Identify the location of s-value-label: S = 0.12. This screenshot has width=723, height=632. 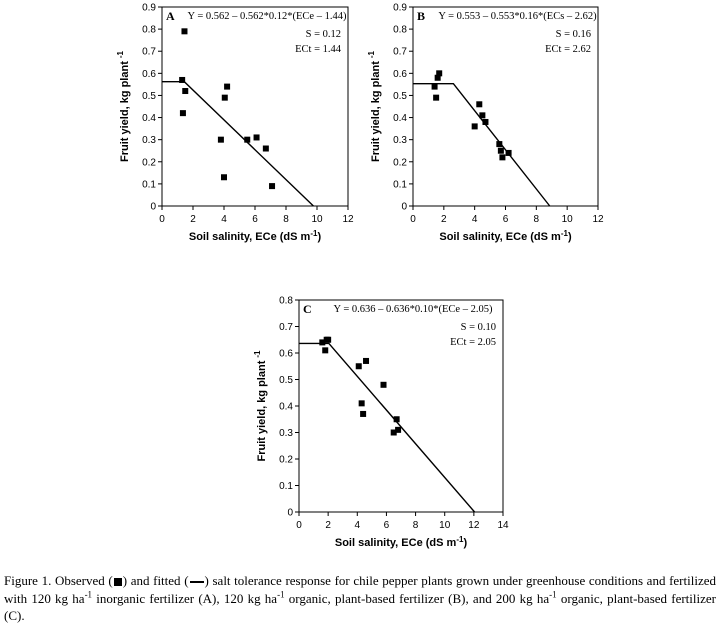
(323, 34).